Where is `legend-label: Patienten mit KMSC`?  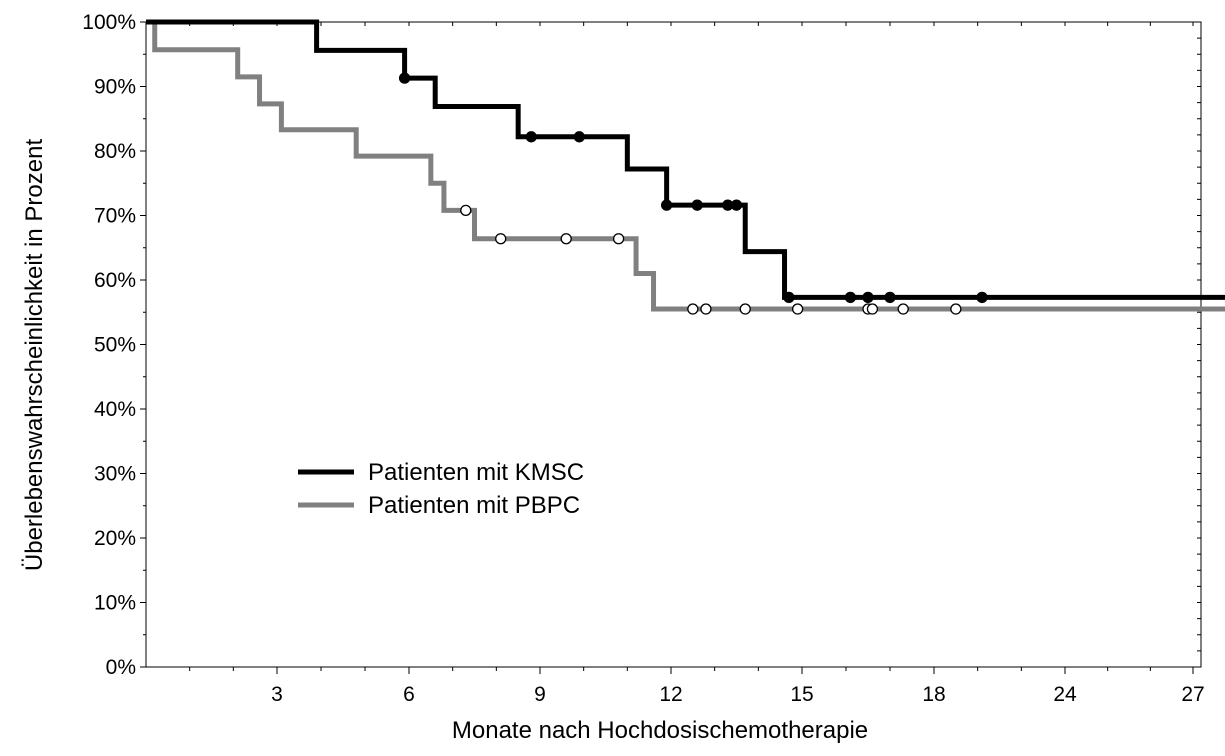
legend-label: Patienten mit KMSC is located at coordinates (476, 472).